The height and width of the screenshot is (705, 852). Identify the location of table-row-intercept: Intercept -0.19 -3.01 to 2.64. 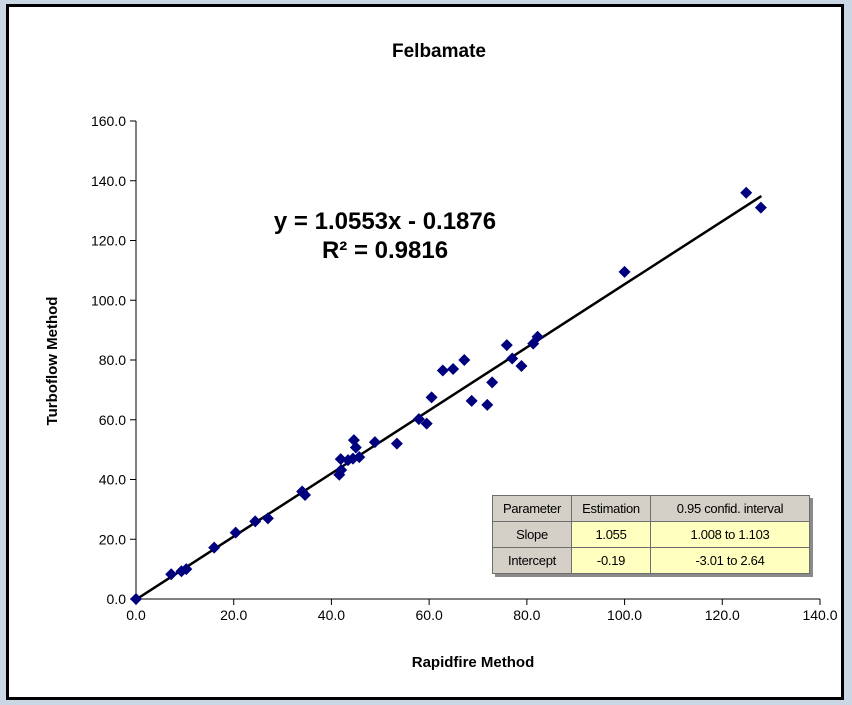
(651, 561).